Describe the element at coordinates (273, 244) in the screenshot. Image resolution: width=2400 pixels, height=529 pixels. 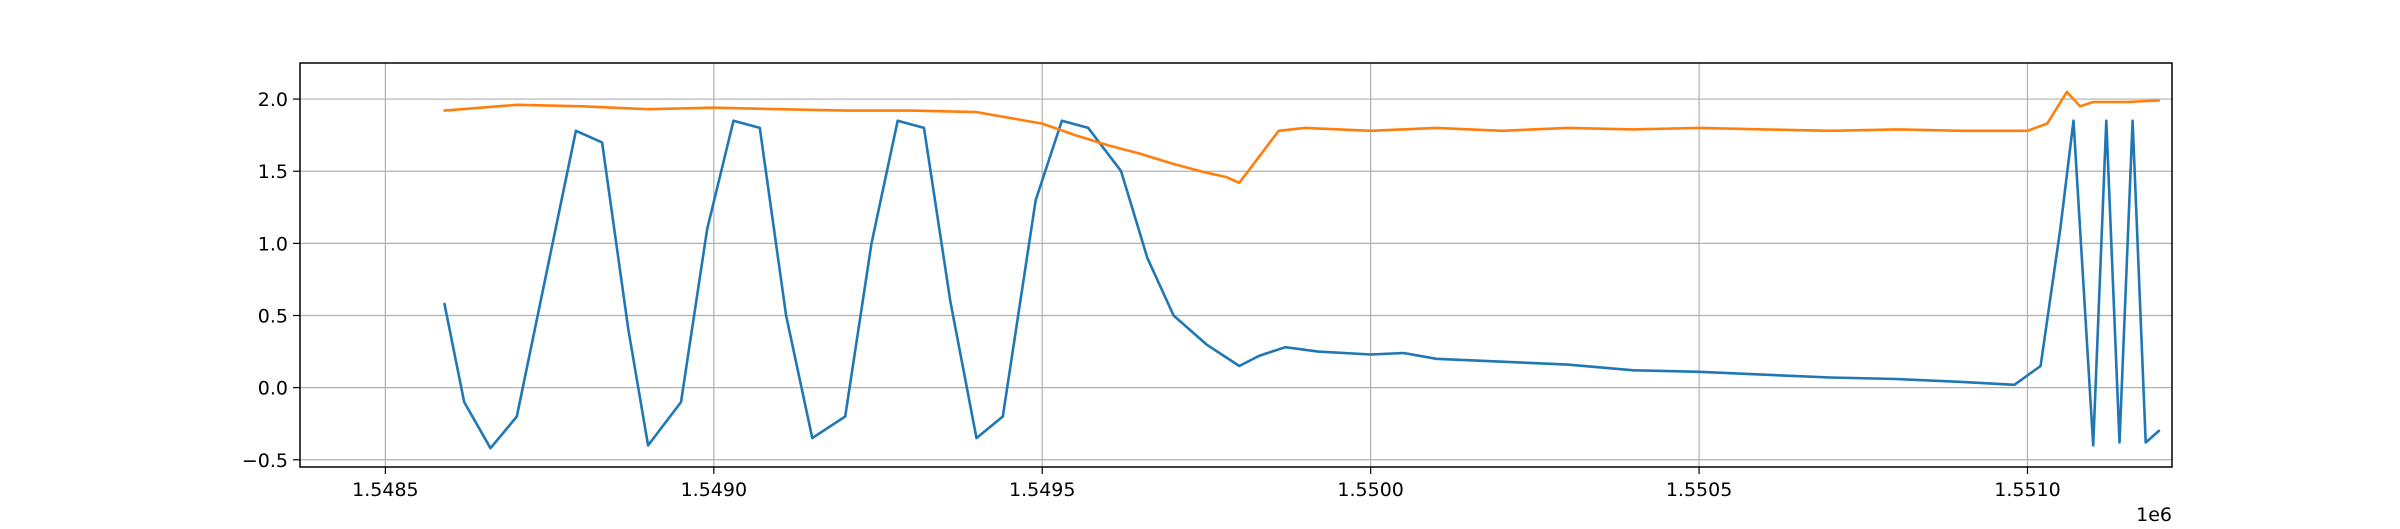
I see `y-tick-label-3: 1.0` at that location.